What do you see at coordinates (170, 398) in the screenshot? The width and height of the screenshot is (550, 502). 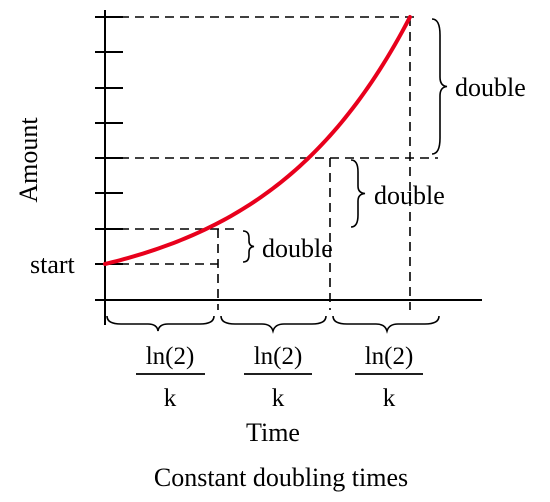 I see `interval-denominator-1: k` at bounding box center [170, 398].